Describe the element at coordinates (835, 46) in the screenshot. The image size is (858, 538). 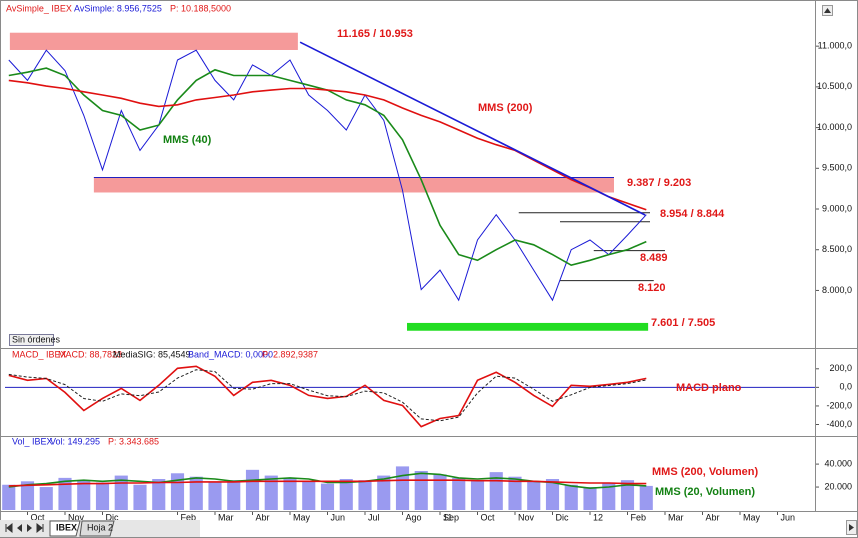
I see `y-tick-label: 11.000,0` at that location.